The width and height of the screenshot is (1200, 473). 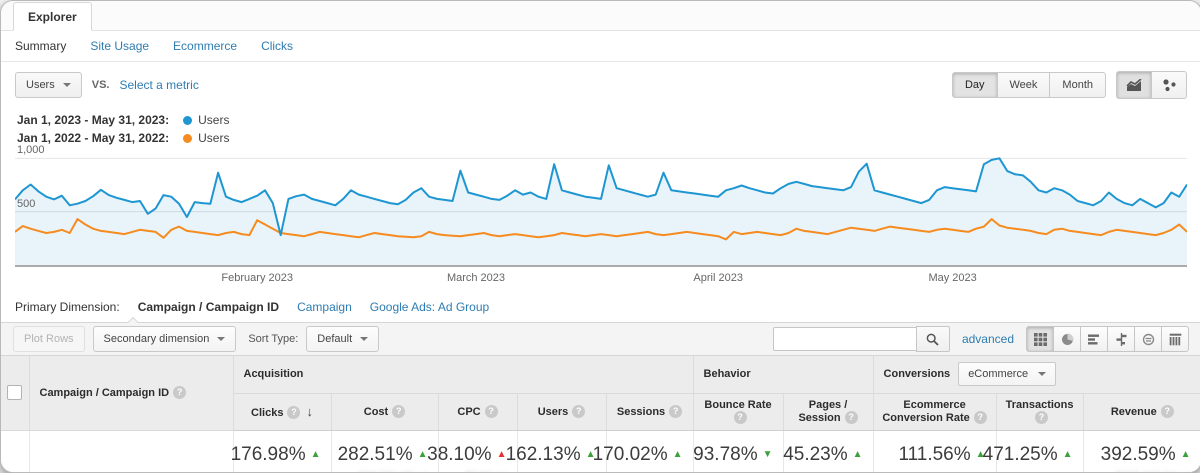 I want to click on cell-cpc: 38.10%▲ $0.63 vs $0.60, so click(x=472, y=451).